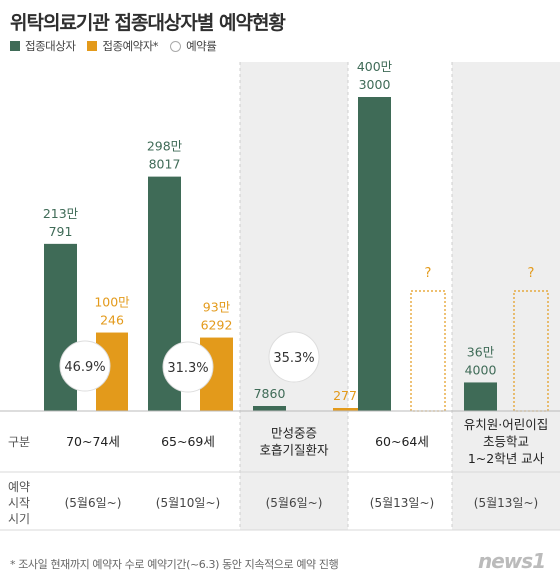 Image resolution: width=560 pixels, height=585 pixels. I want to click on category-label-4: 1~2학년 교사, so click(506, 458).